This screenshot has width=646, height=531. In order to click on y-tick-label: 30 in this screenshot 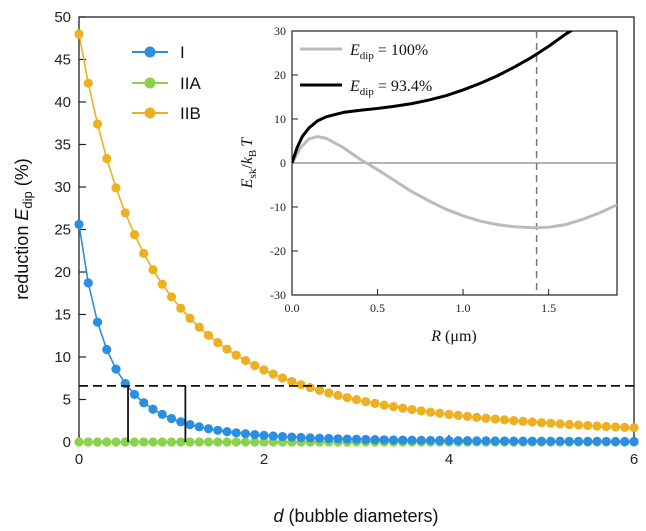, I will do `click(62, 187)`.